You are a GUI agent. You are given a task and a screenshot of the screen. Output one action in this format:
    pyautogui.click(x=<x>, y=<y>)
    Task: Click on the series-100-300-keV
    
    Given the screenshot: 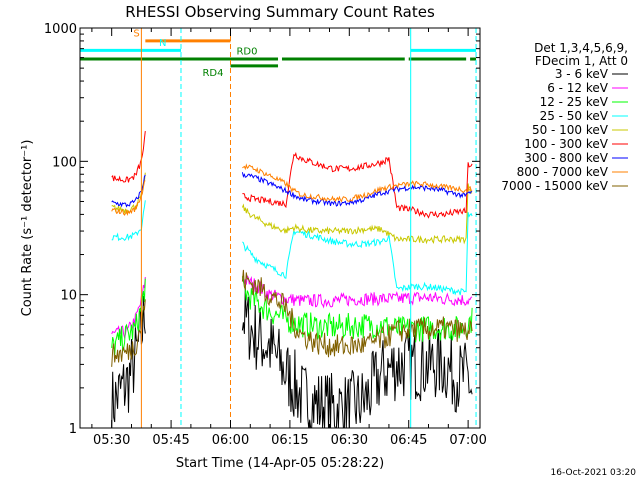 What is the action you would take?
    pyautogui.click(x=292, y=175)
    